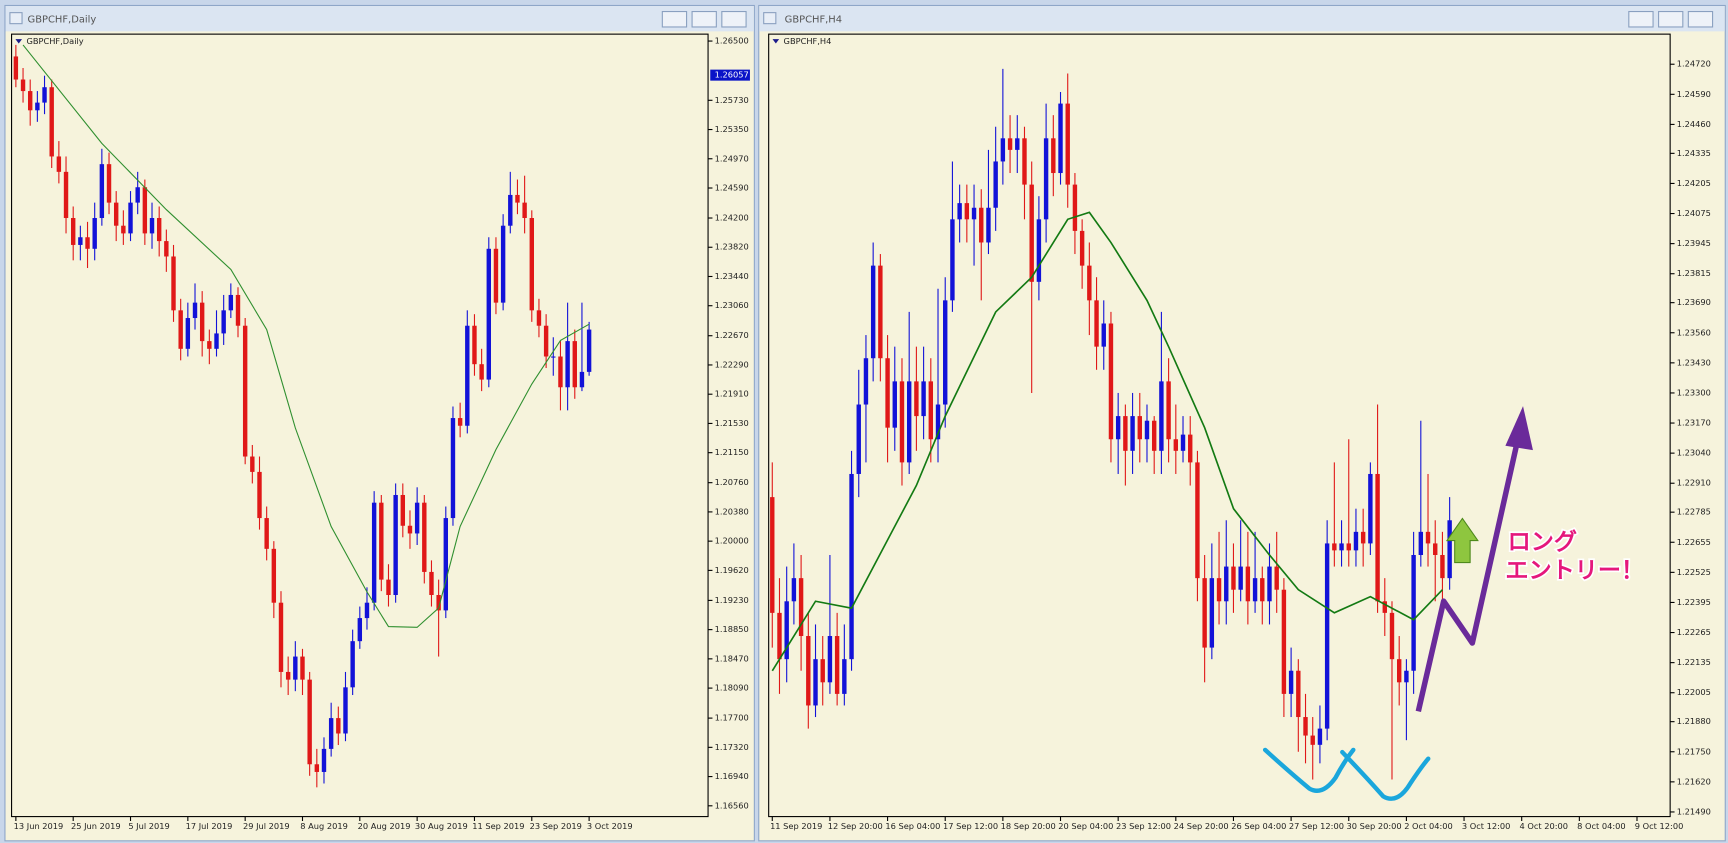 The image size is (1728, 843). I want to click on y-tick-label: 1.24200, so click(732, 218).